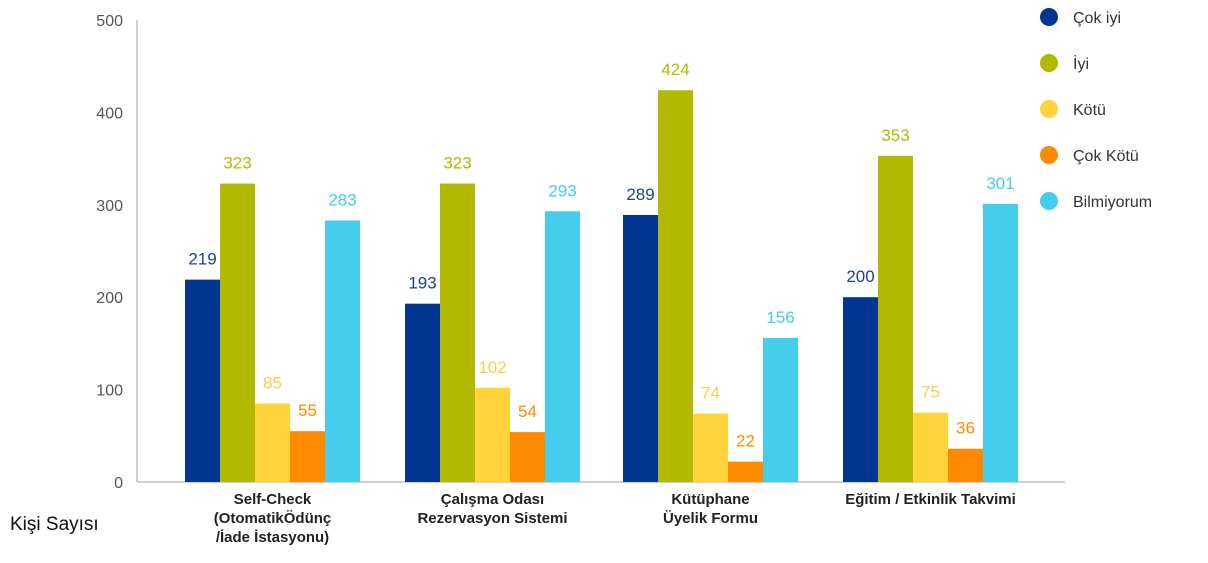  I want to click on y-tick-label: 100, so click(109, 391).